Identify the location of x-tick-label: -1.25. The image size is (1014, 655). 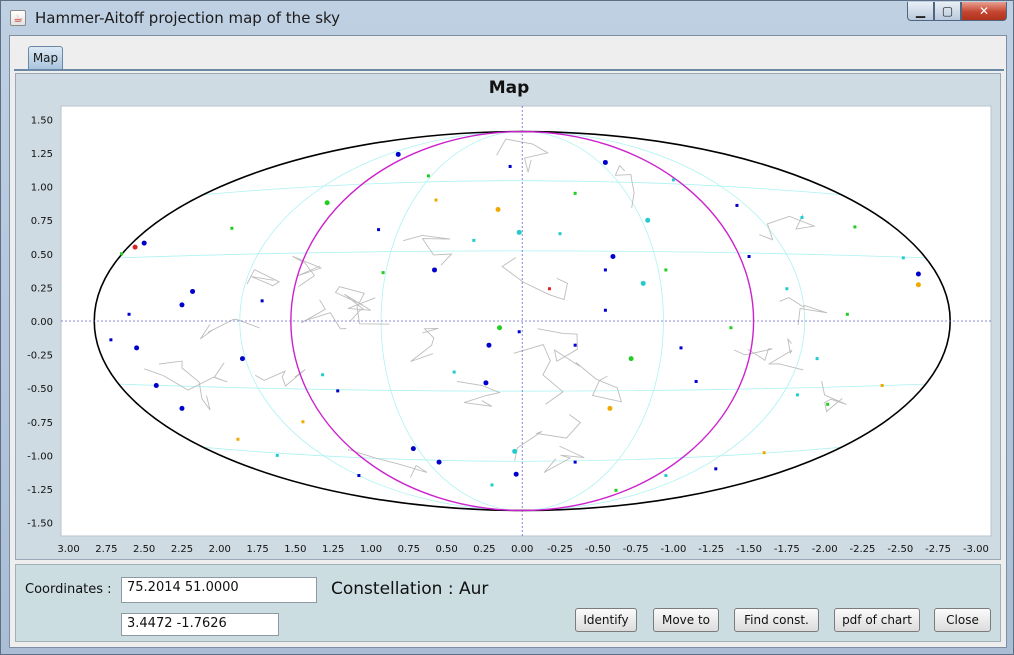
(711, 549).